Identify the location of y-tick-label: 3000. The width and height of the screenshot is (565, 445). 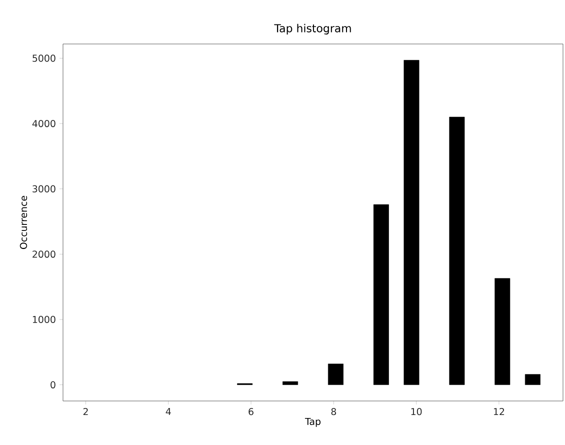
(44, 188).